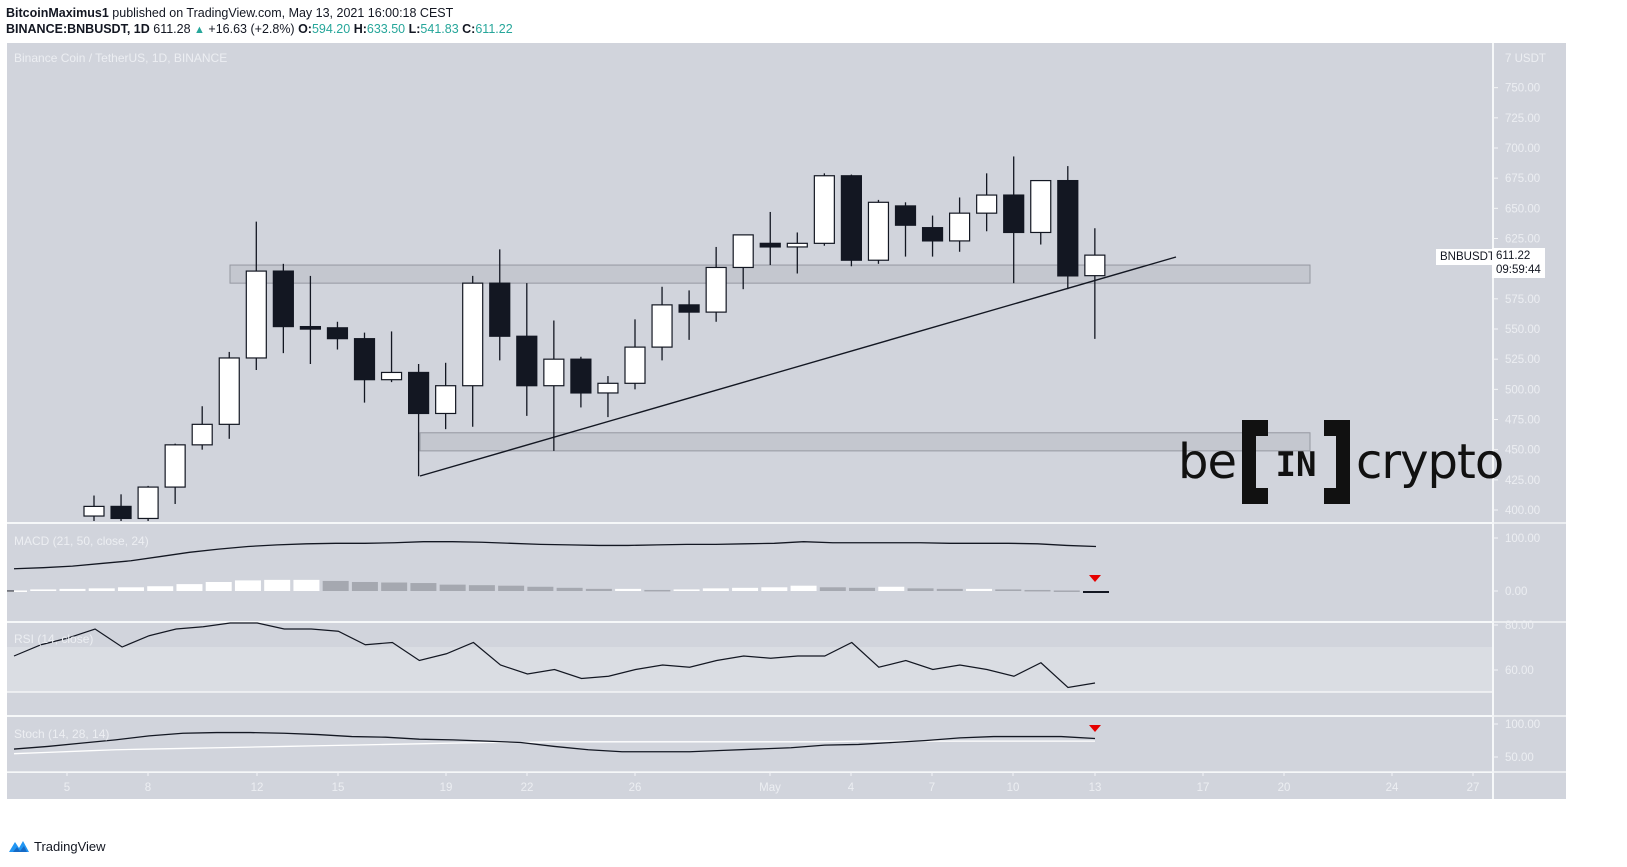  Describe the element at coordinates (338, 788) in the screenshot. I see `svg-text: 15` at that location.